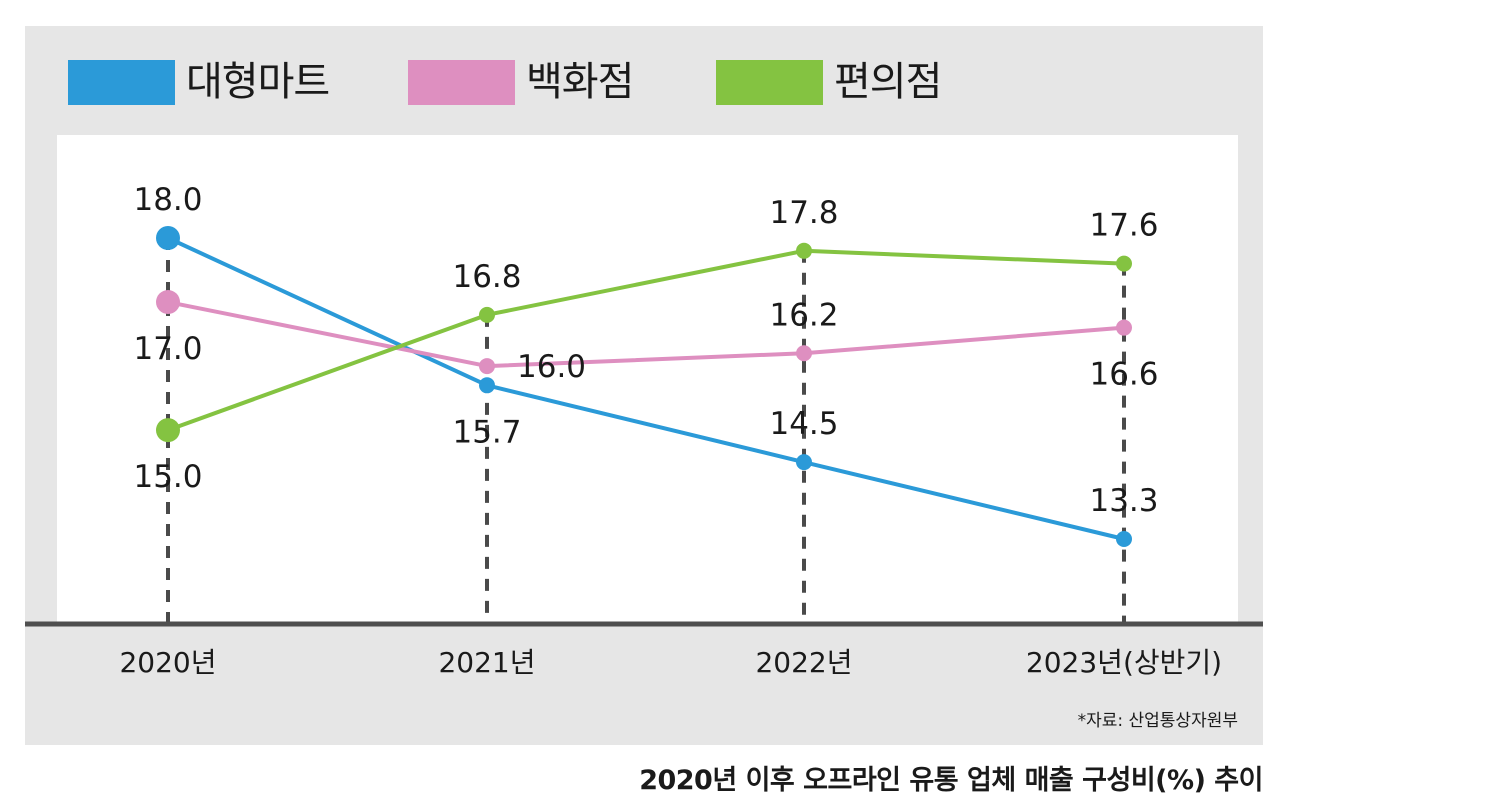 The image size is (1488, 806). Describe the element at coordinates (1123, 501) in the screenshot. I see `data-label-0-3: 13.3` at that location.